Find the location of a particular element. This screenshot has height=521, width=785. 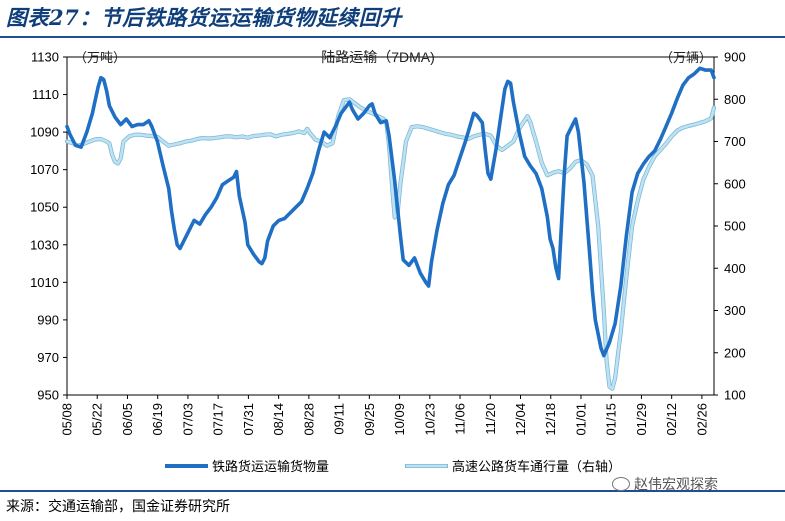

left-tick-label: 950 is located at coordinates (48, 395).